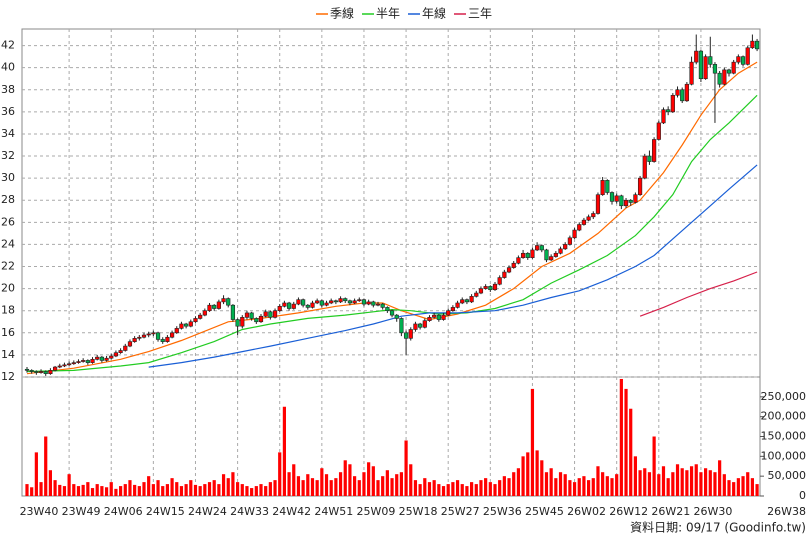 This screenshot has width=808, height=540. Describe the element at coordinates (502, 511) in the screenshot. I see `x-tick-label: 25W36` at that location.